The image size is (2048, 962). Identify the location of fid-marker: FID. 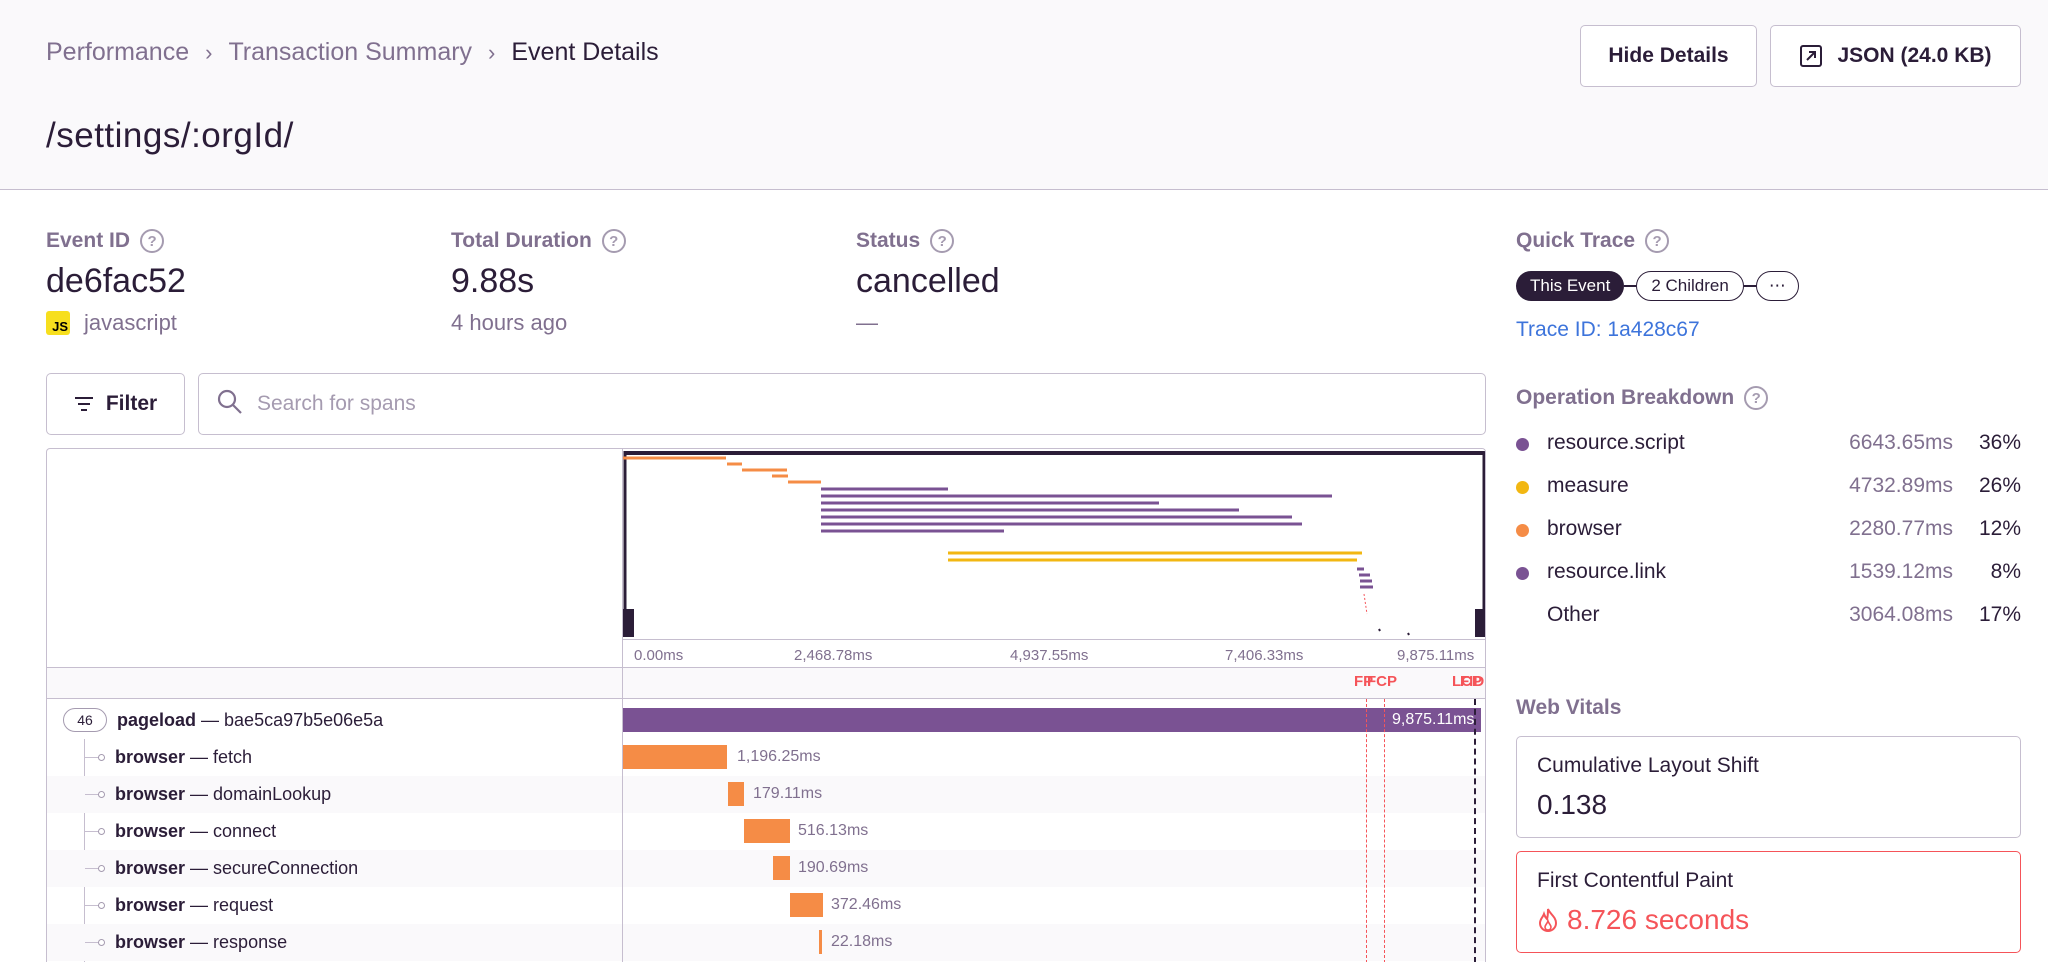
(1472, 681).